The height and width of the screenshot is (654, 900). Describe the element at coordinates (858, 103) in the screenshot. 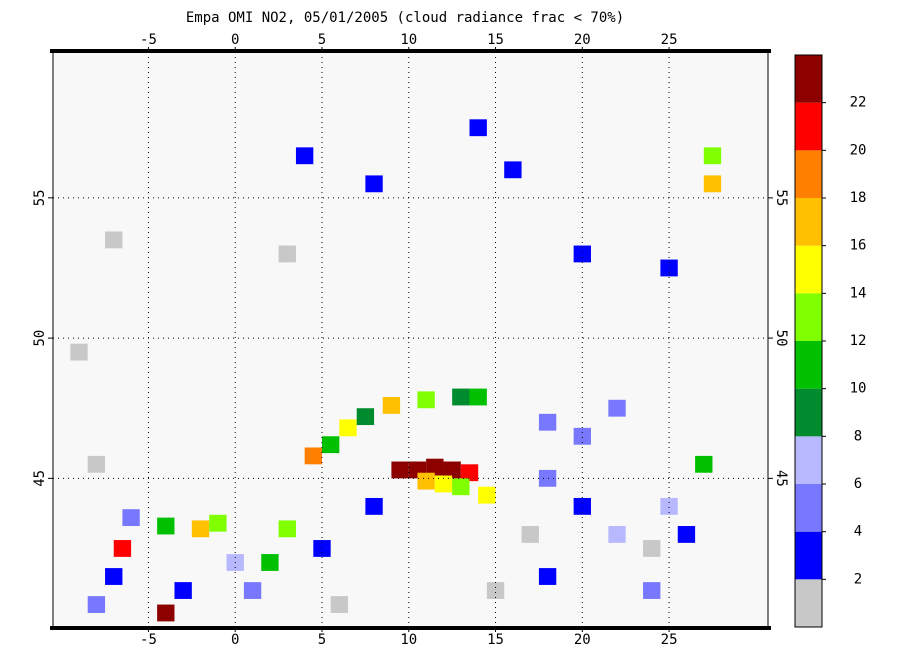

I see `colorbar-label: 22` at that location.